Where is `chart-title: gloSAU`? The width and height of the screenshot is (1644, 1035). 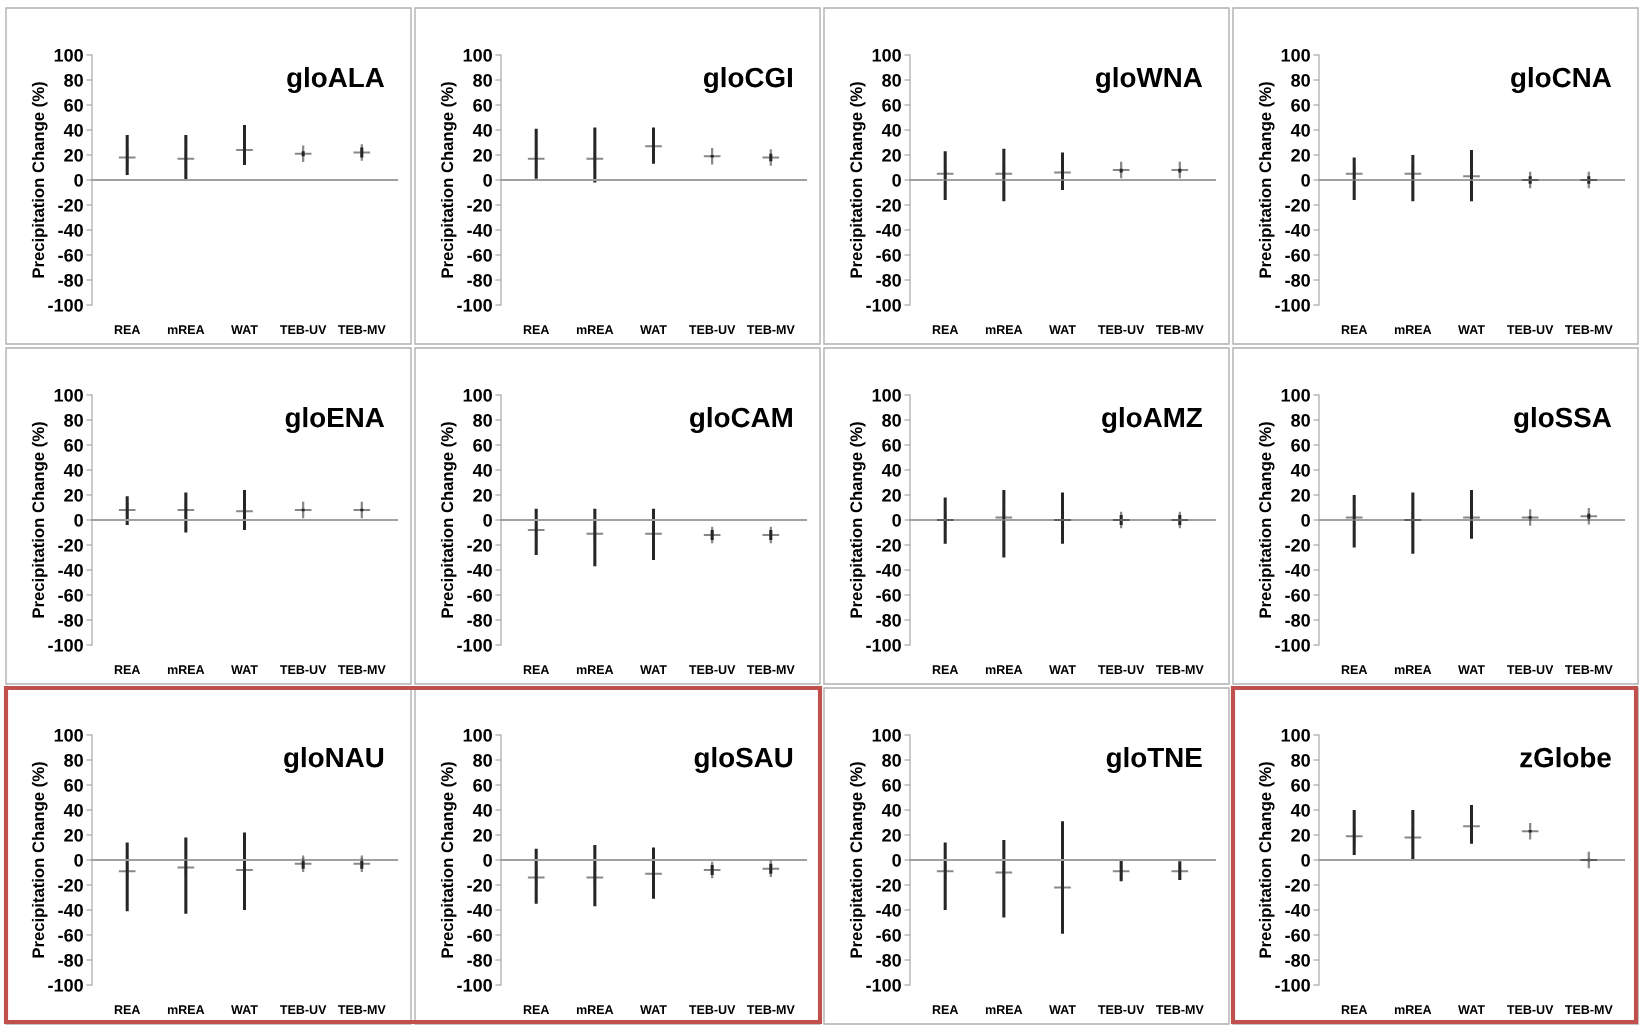 chart-title: gloSAU is located at coordinates (743, 760).